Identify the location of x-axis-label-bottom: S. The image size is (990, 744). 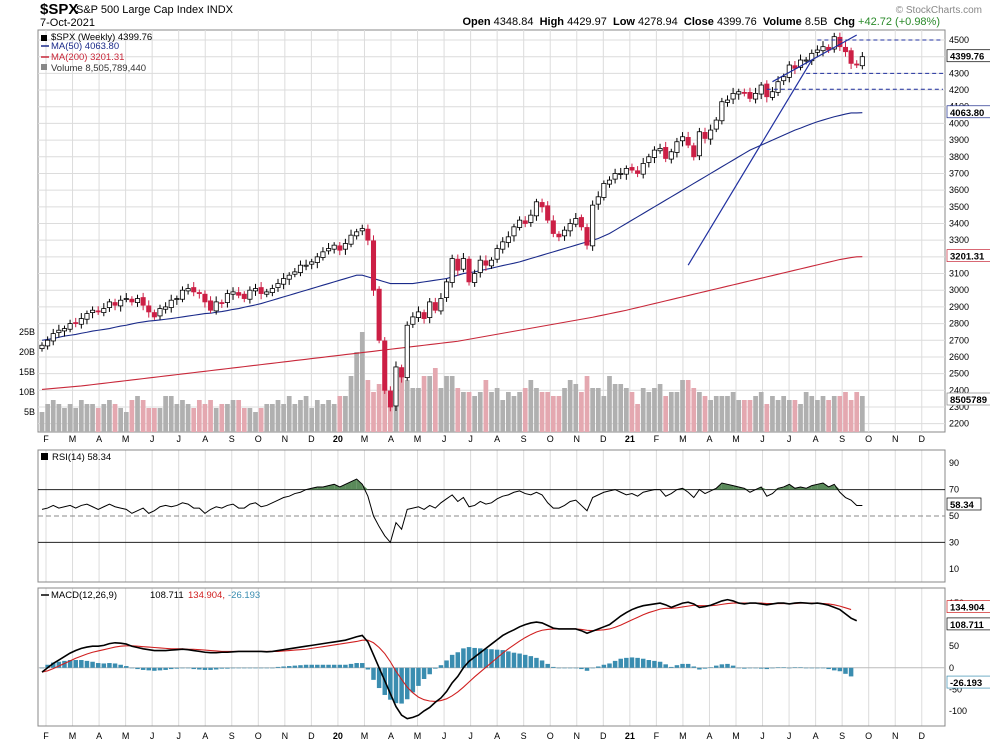
(232, 736).